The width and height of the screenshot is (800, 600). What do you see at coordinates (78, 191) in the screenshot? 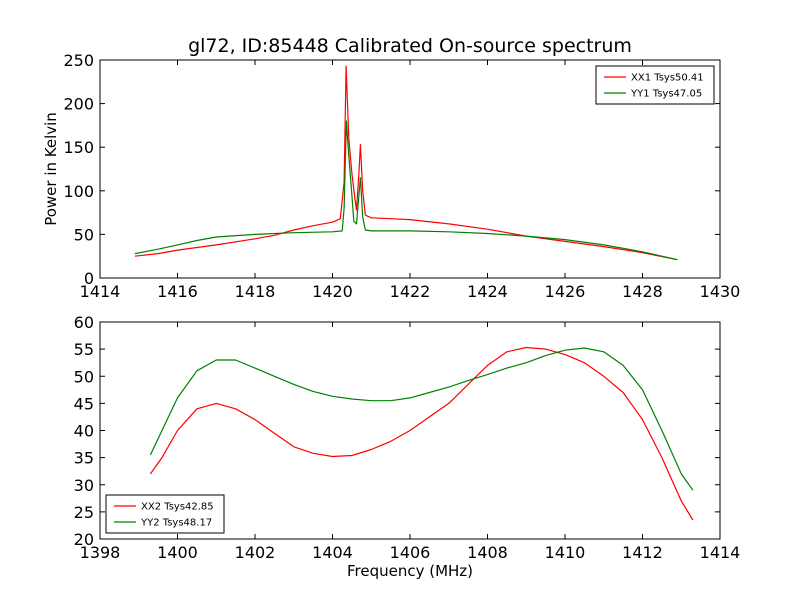
I see `y-tick-label: 100` at bounding box center [78, 191].